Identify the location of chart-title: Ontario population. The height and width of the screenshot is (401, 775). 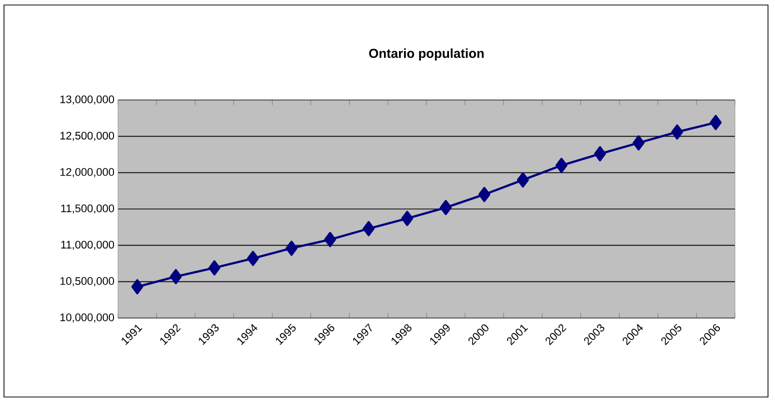
(426, 54).